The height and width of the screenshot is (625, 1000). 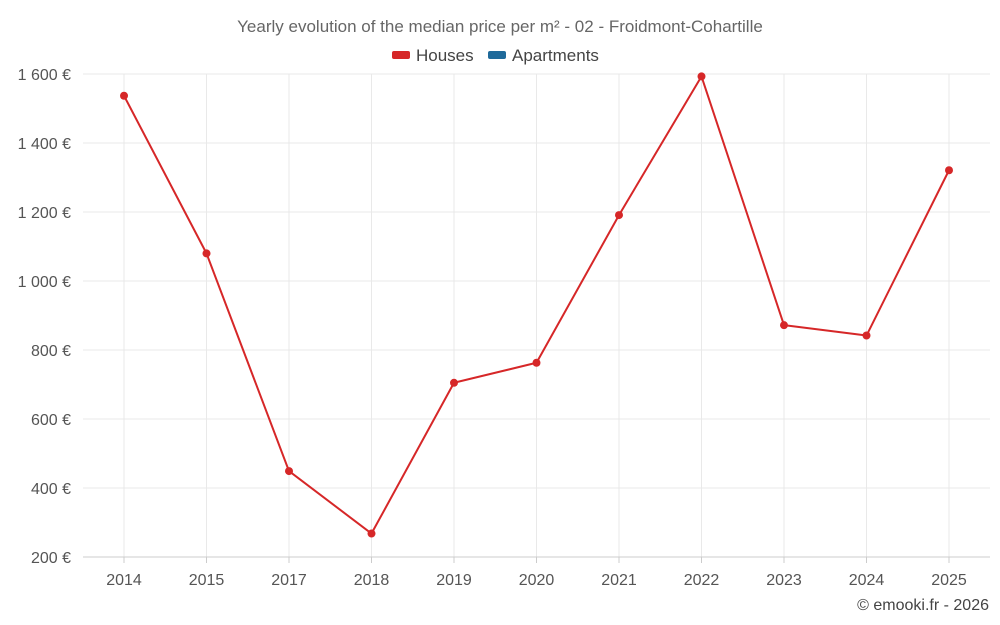 I want to click on legend-item-houses: Houses, so click(x=433, y=55).